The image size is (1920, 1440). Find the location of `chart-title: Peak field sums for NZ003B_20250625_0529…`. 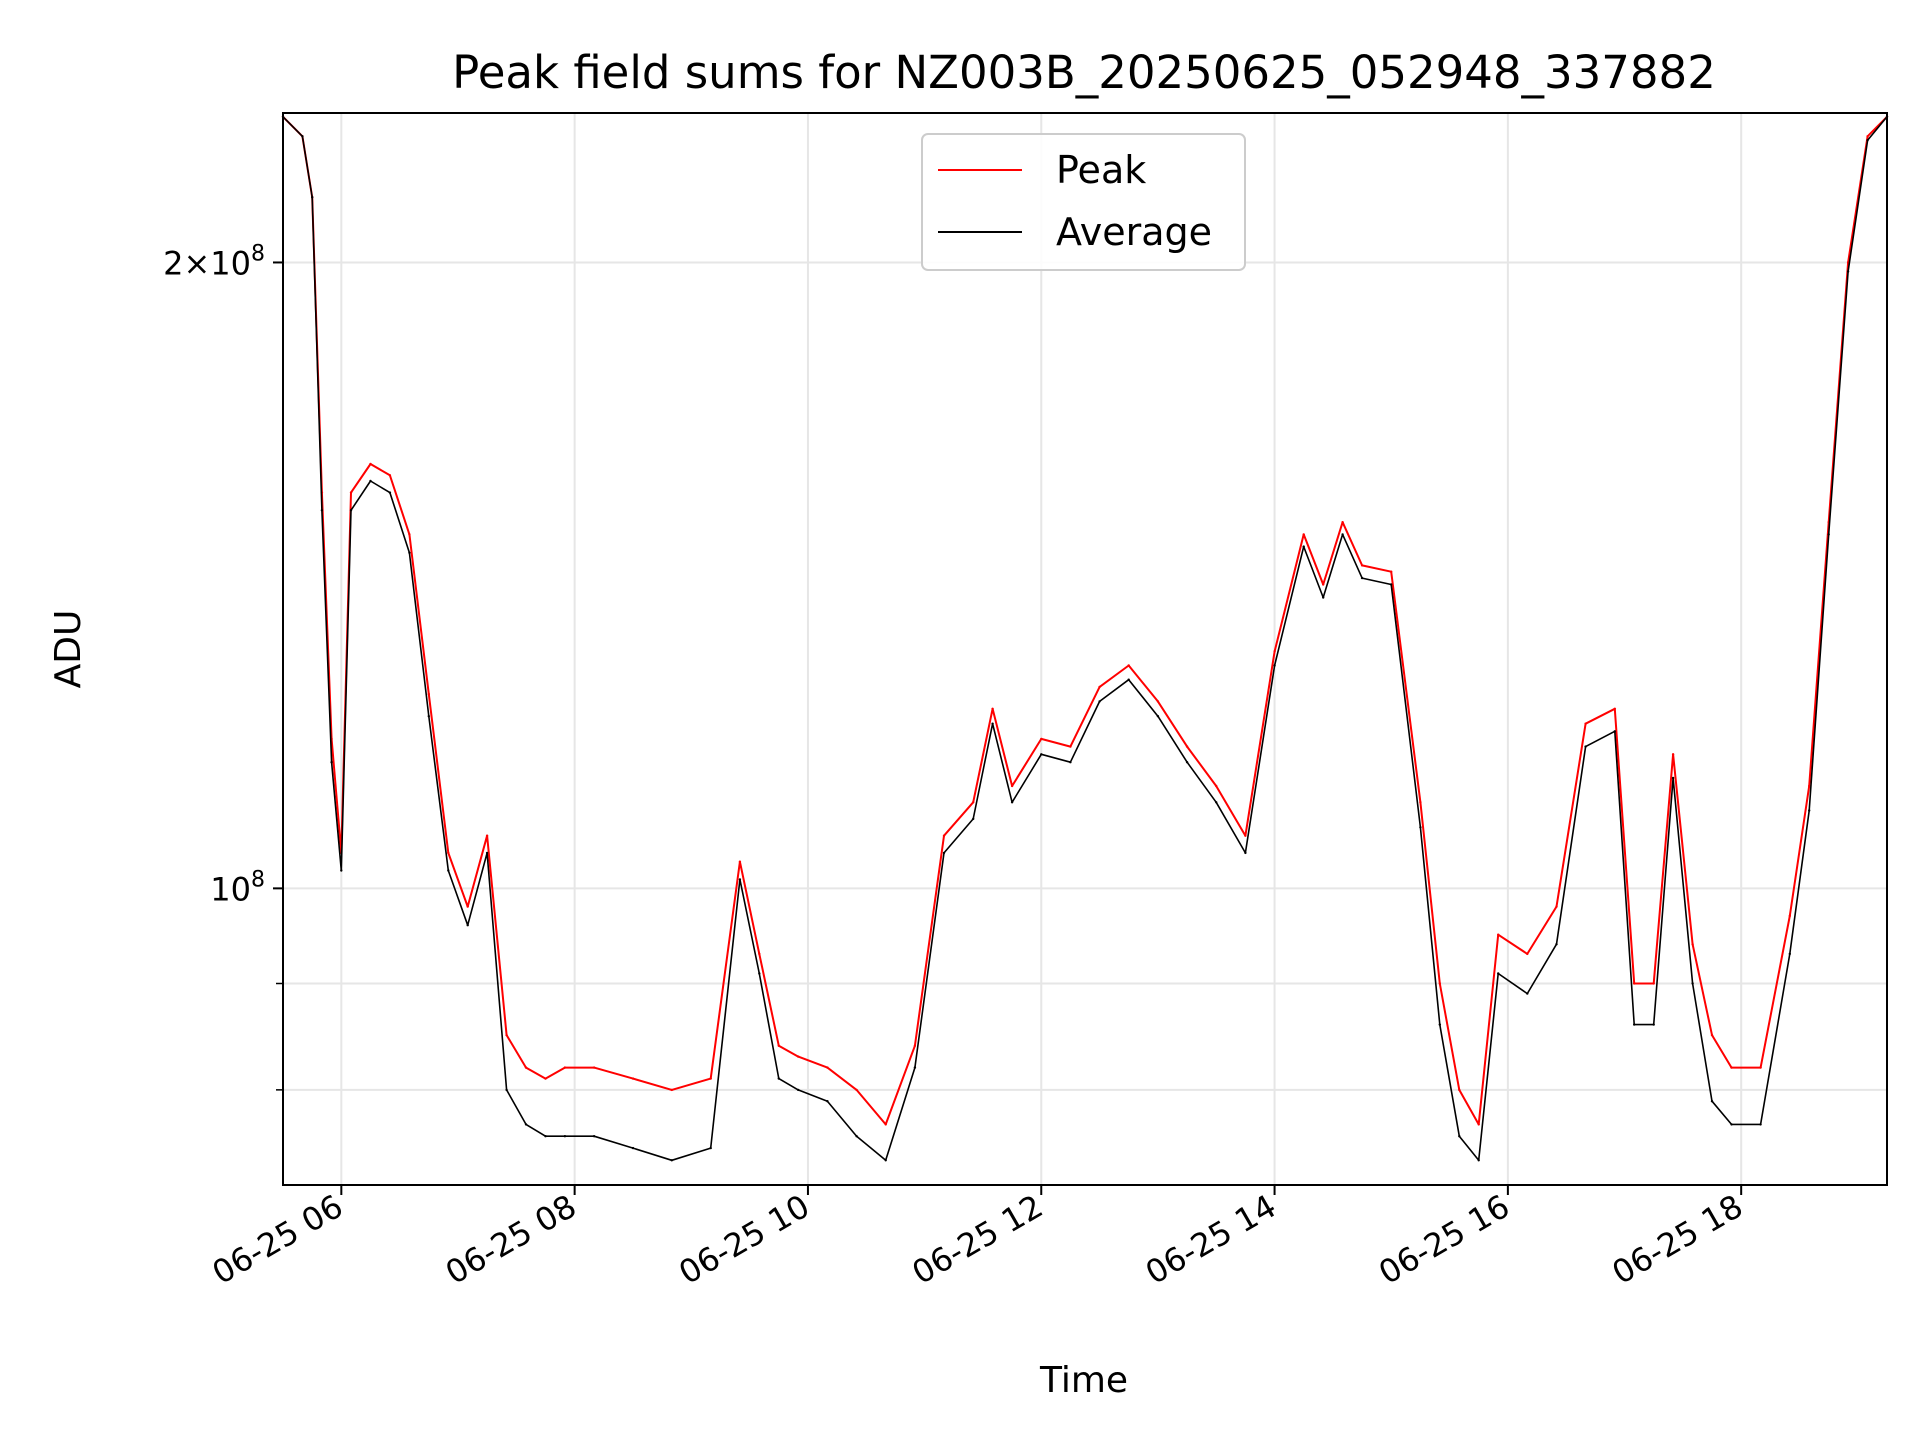

chart-title: Peak field sums for NZ003B_20250625_0529… is located at coordinates (1084, 72).